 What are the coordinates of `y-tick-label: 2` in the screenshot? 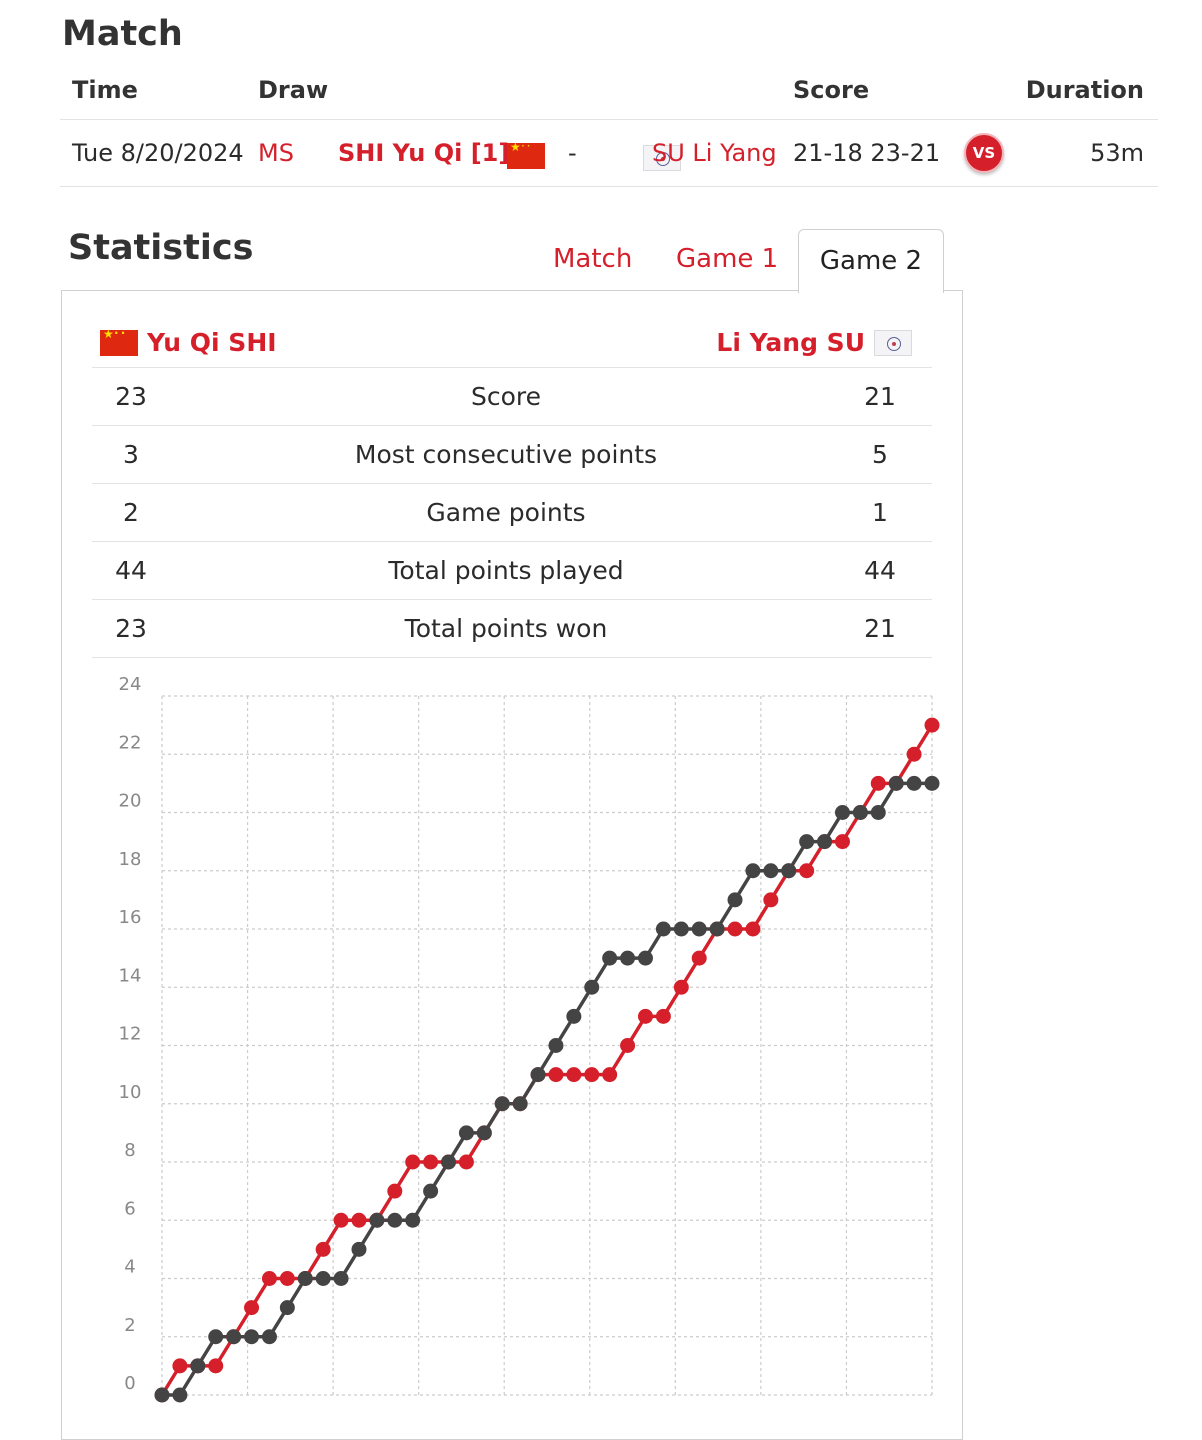 It's located at (129, 1325).